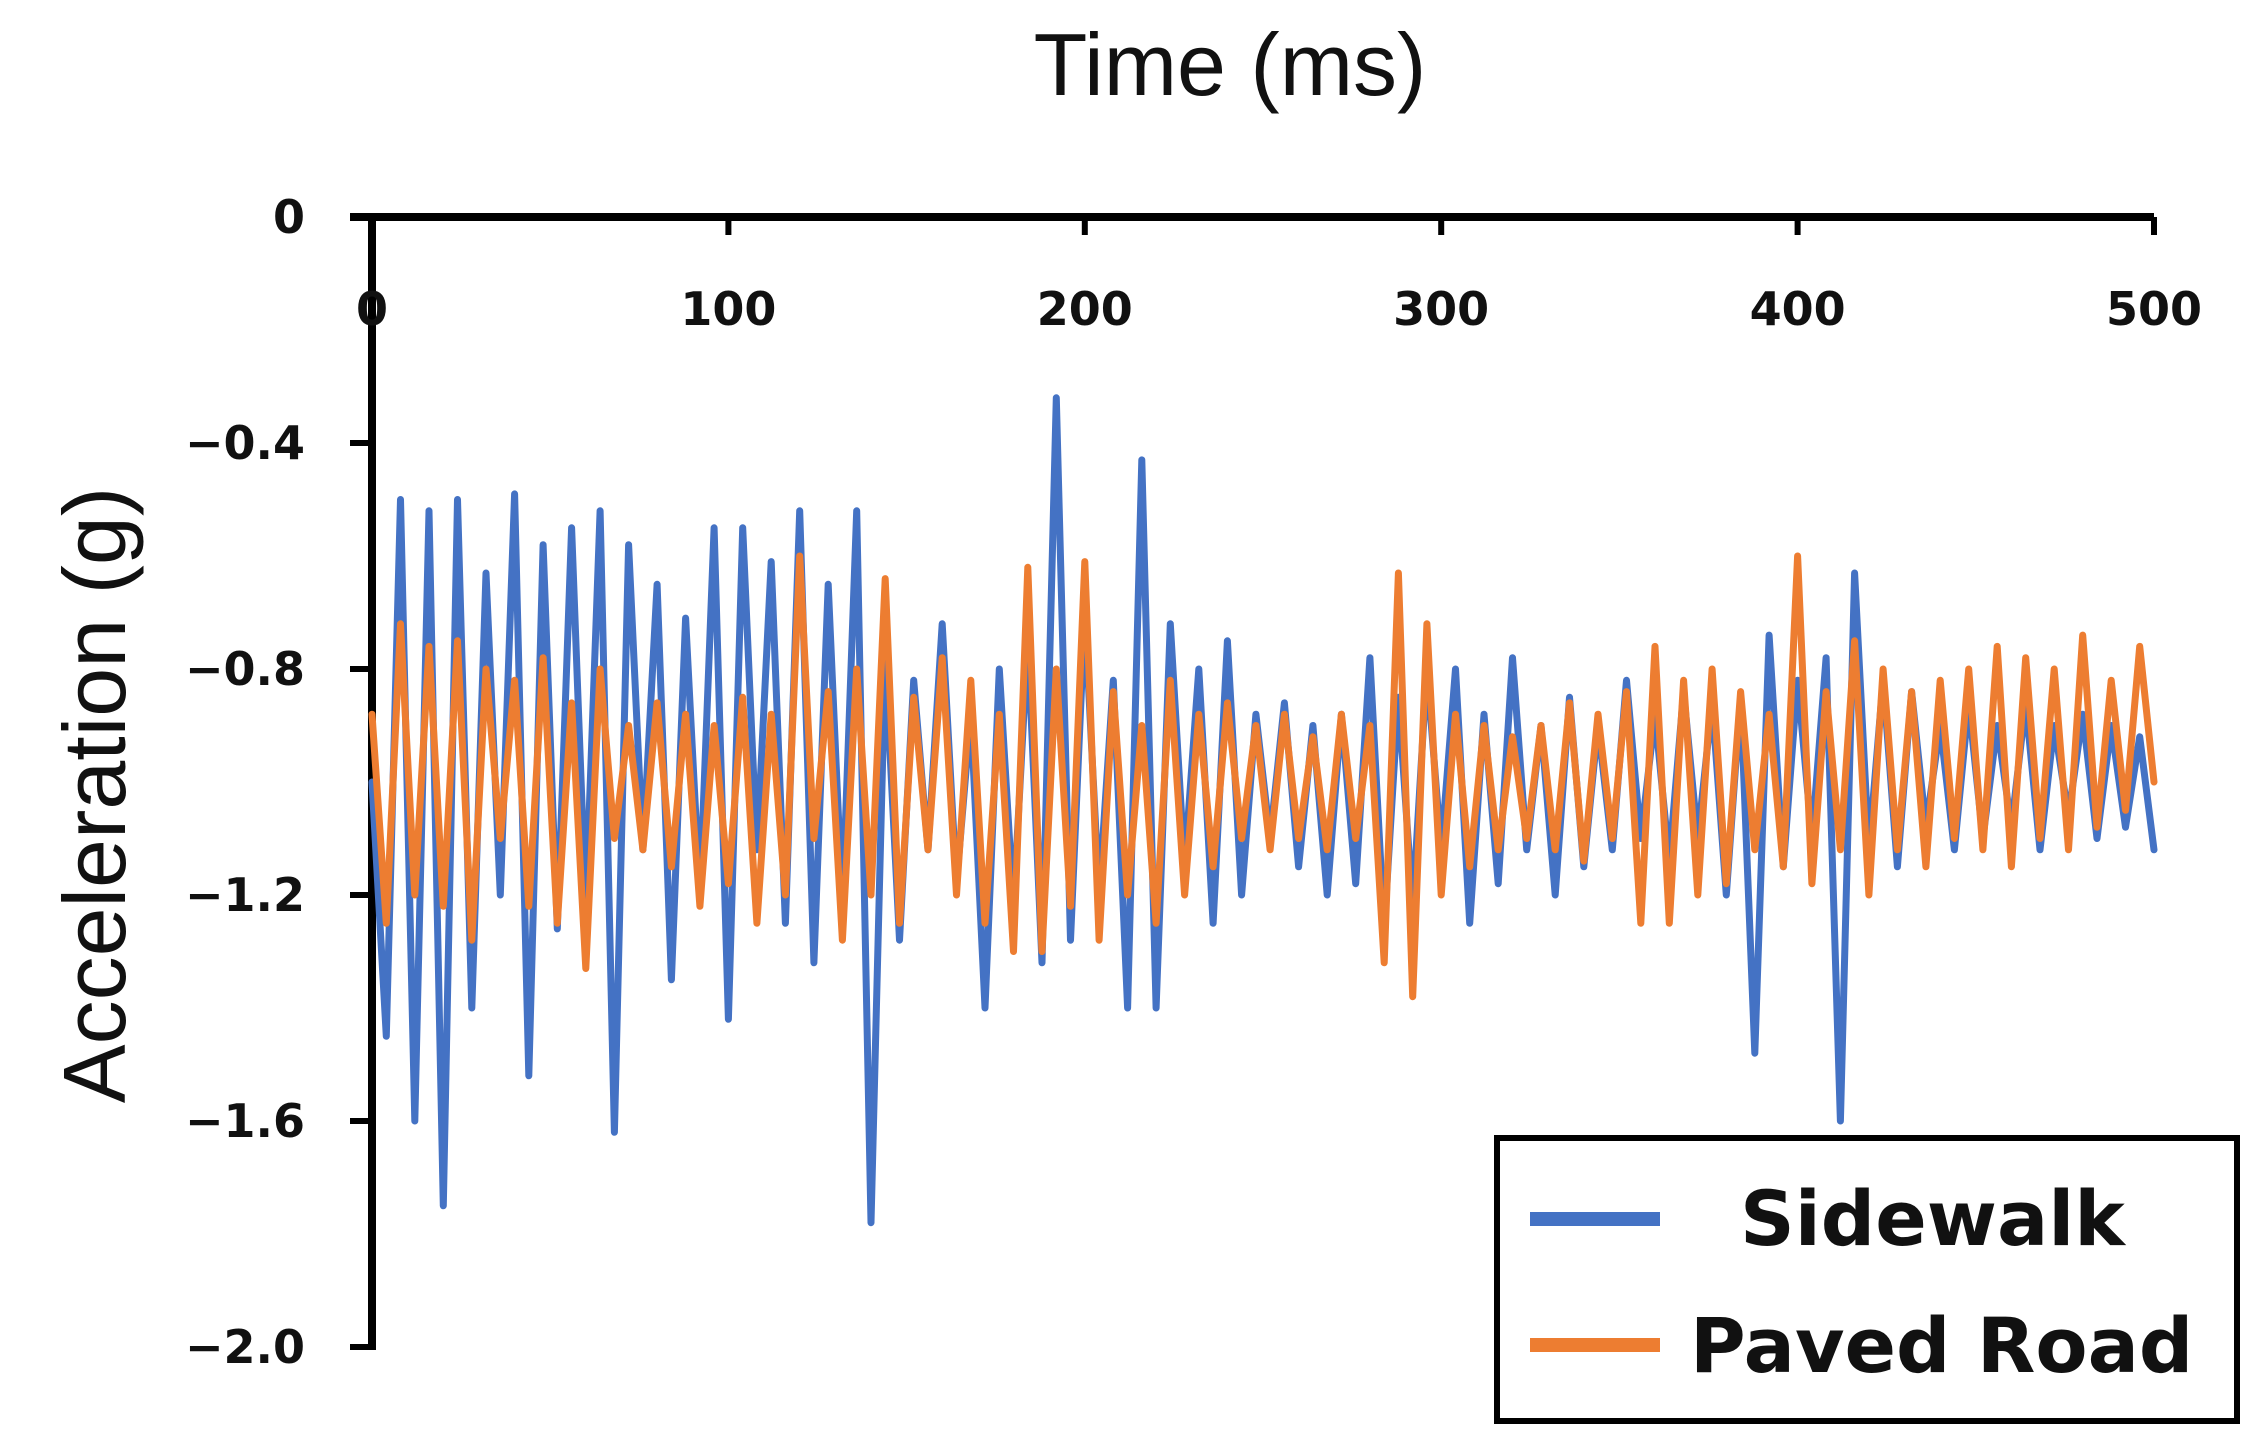 The image size is (2260, 1439). Describe the element at coordinates (1085, 309) in the screenshot. I see `x-tick-label-200: 200` at that location.